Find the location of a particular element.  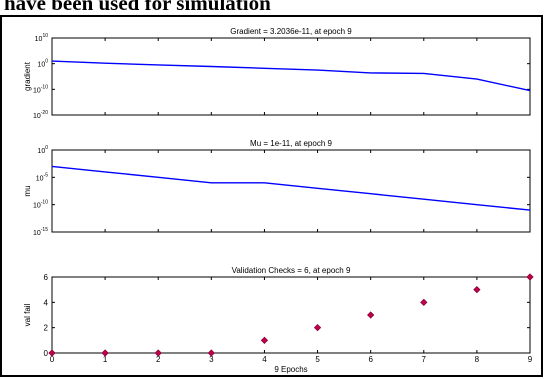

y-tick-label: 0 is located at coordinates (46, 353).